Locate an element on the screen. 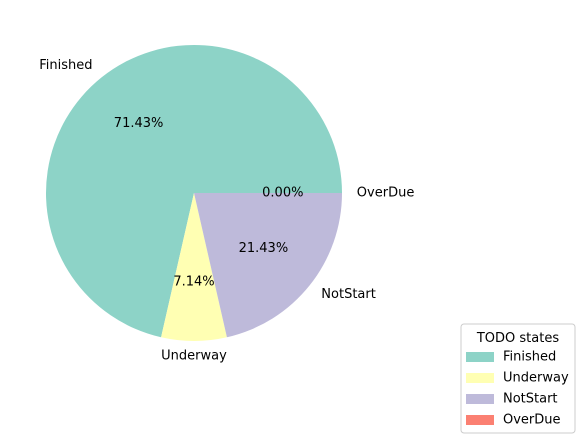 This screenshot has height=446, width=584. legend-label-overdue: OverDue is located at coordinates (532, 420).